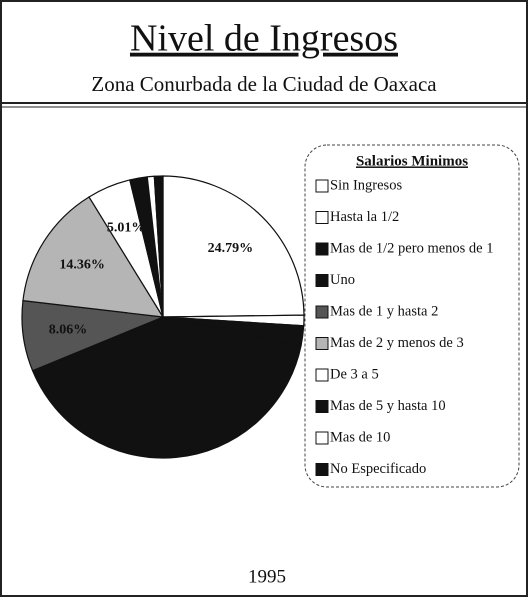 Image resolution: width=528 pixels, height=602 pixels. Describe the element at coordinates (126, 228) in the screenshot. I see `slice-label: 5.01%` at that location.